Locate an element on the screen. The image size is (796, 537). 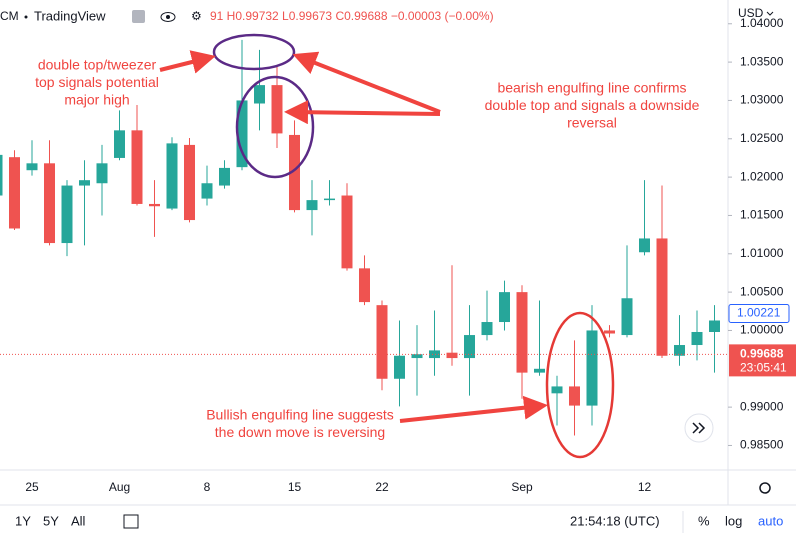
clock: 21:54:18 (UTC) is located at coordinates (615, 520).